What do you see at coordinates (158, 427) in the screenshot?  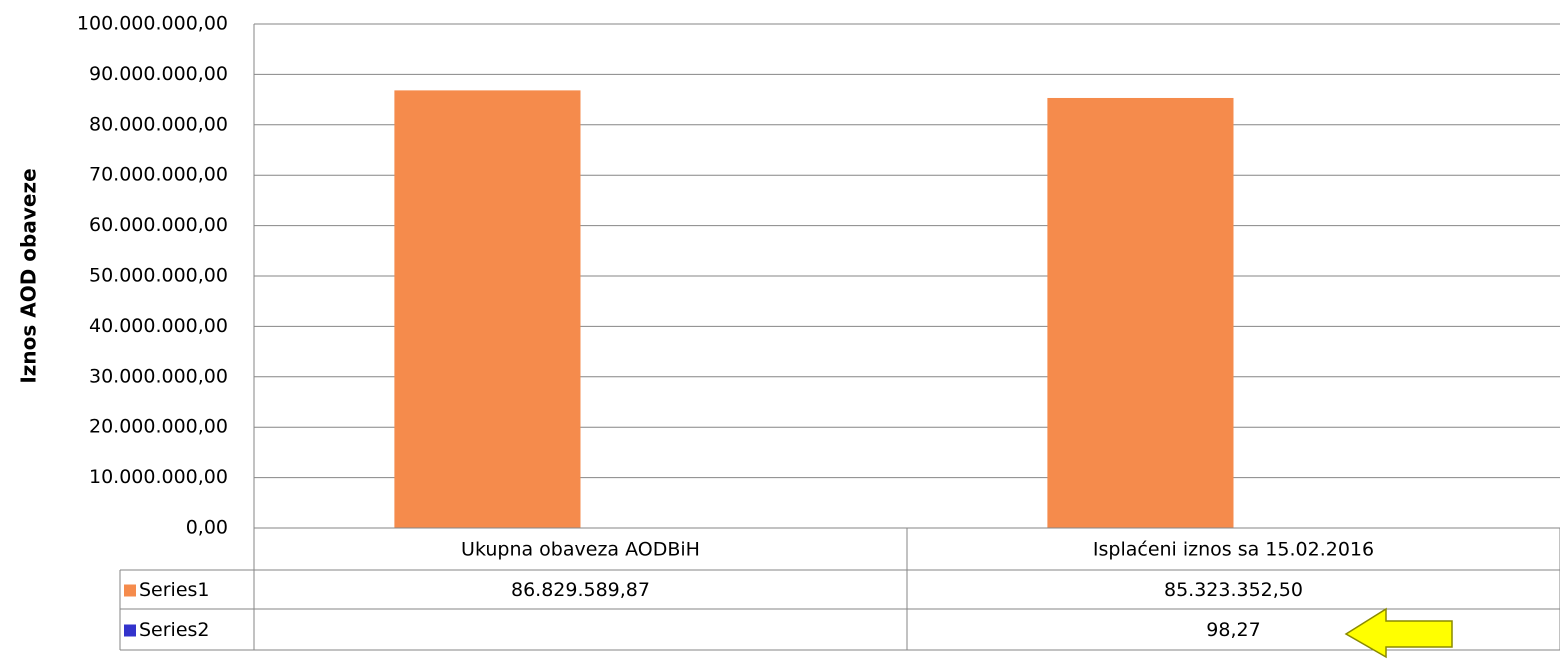 I see `y-tick-label: 20.000.000,00` at bounding box center [158, 427].